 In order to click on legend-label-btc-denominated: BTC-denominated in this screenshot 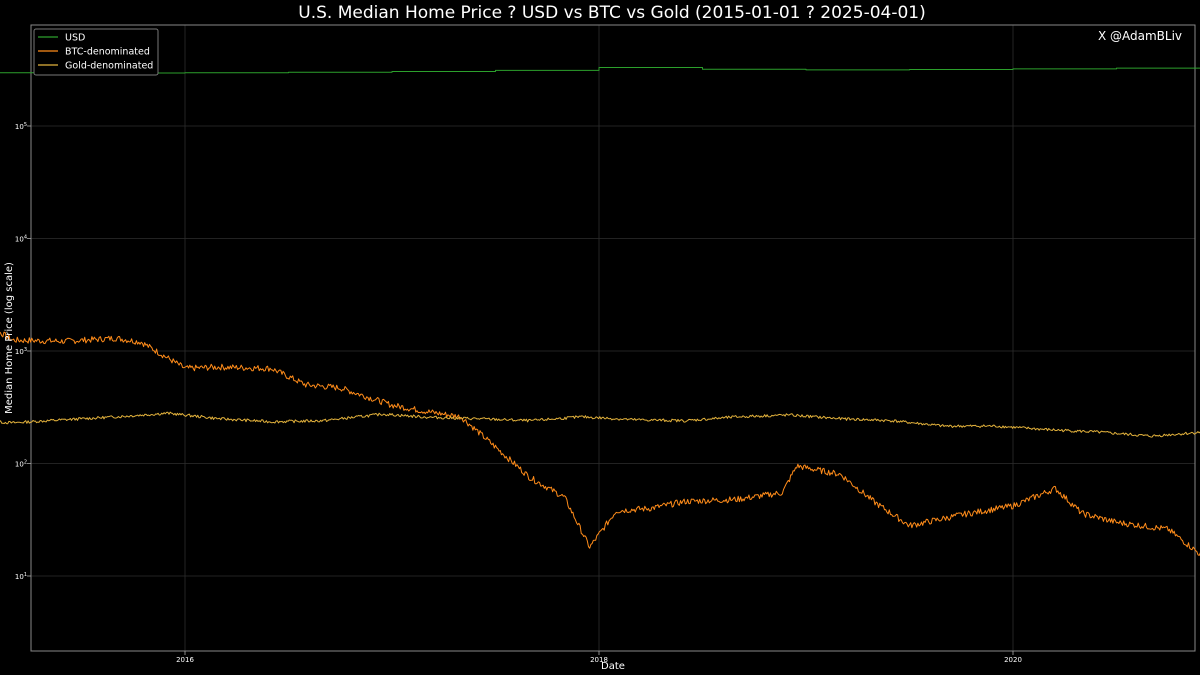, I will do `click(107, 52)`.